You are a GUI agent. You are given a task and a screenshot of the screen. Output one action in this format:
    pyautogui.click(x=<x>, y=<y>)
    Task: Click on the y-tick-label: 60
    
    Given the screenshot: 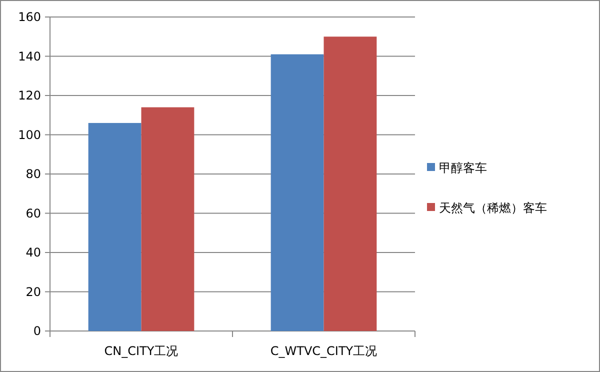 What is the action you would take?
    pyautogui.click(x=33, y=213)
    